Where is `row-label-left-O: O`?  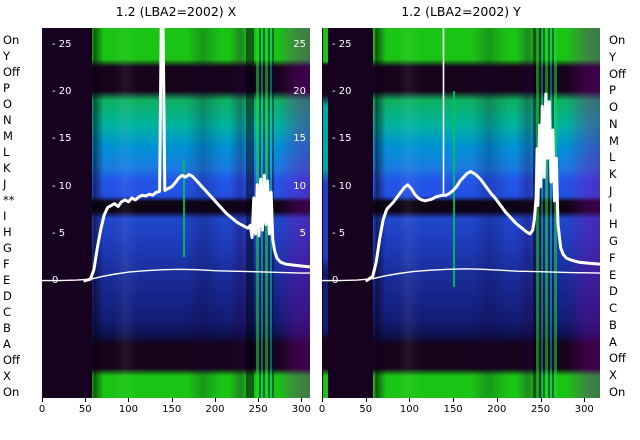
row-label-left-O: O is located at coordinates (8, 104).